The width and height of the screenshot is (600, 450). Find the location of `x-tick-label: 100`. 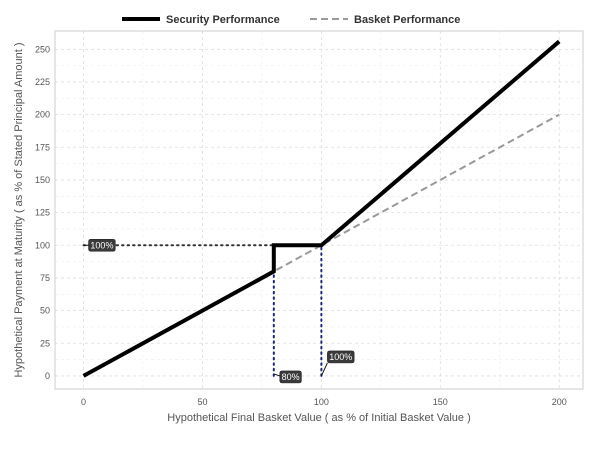

x-tick-label: 100 is located at coordinates (321, 402).